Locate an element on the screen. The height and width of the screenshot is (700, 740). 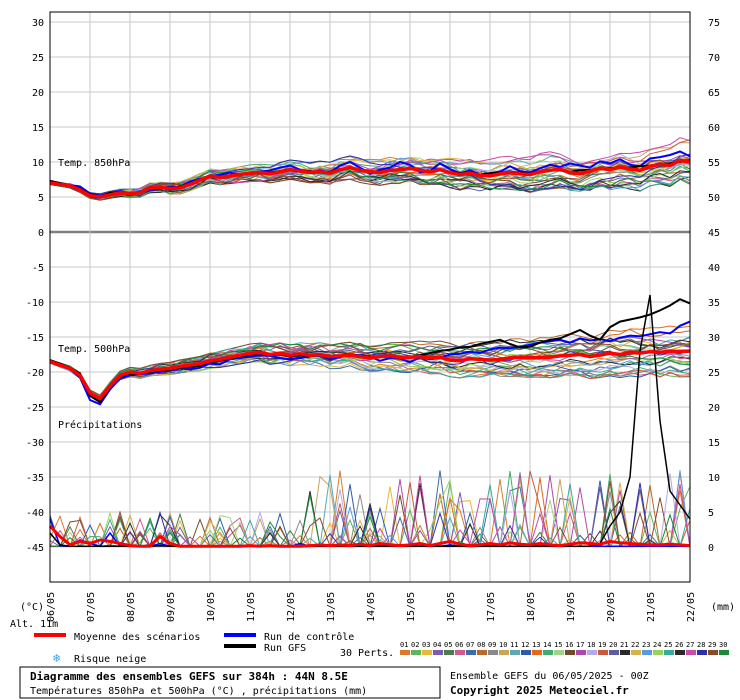
x-tick-label: 07/05 is located at coordinates (91, 607).